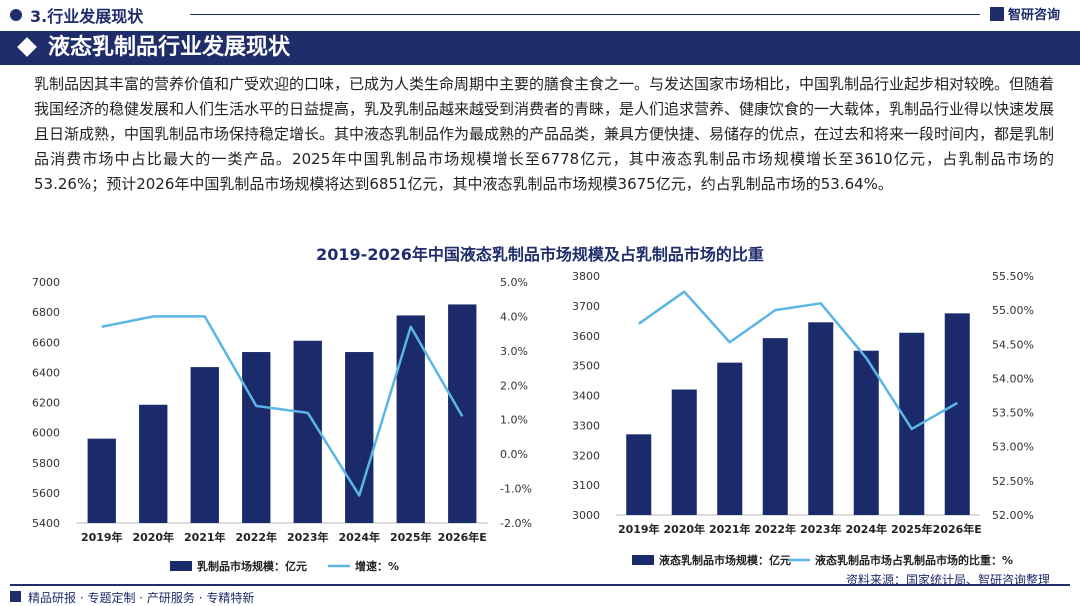  Describe the element at coordinates (586, 396) in the screenshot. I see `y-tick-label: 3400` at that location.